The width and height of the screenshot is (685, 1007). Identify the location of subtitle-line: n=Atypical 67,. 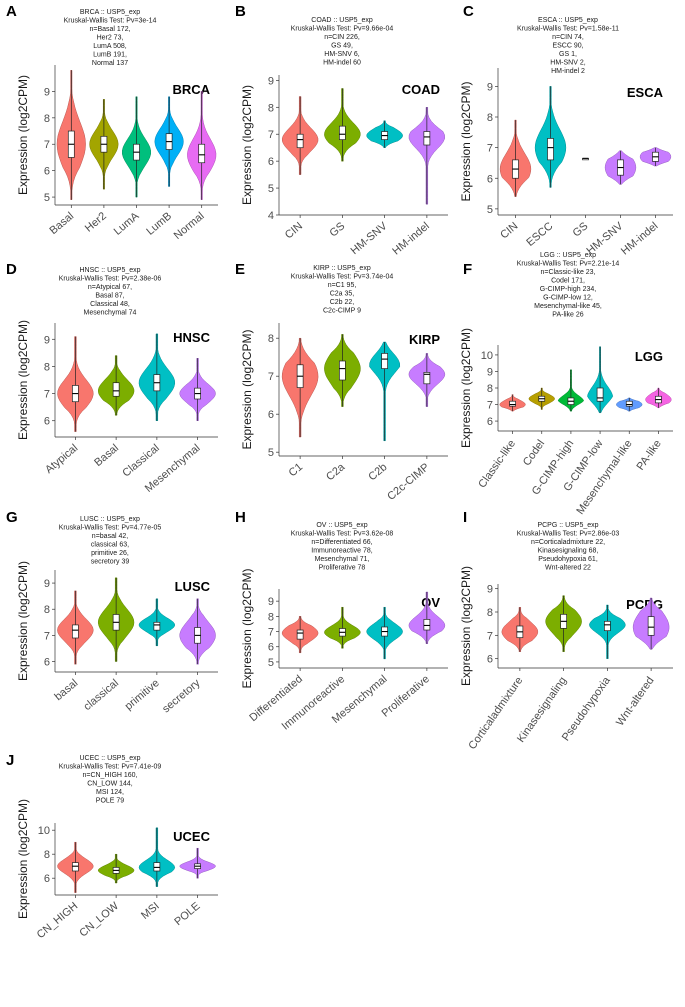
(110, 287).